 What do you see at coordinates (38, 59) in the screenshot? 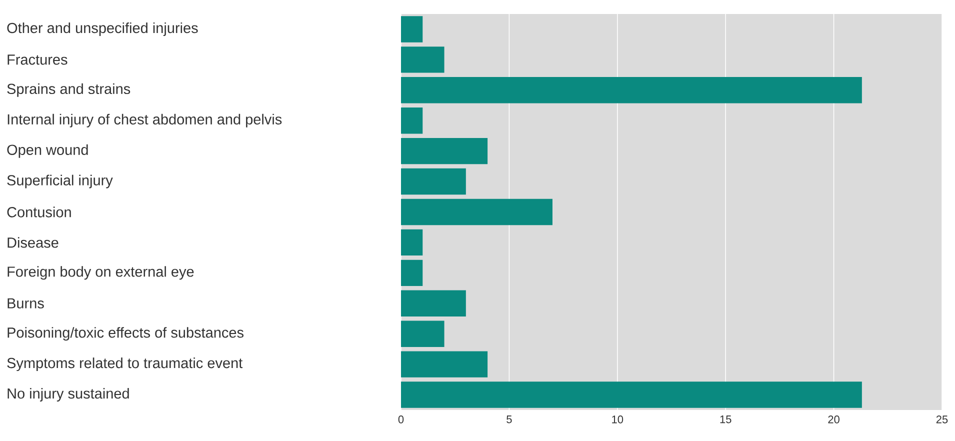
I see `y-tick-label: Fractures` at bounding box center [38, 59].